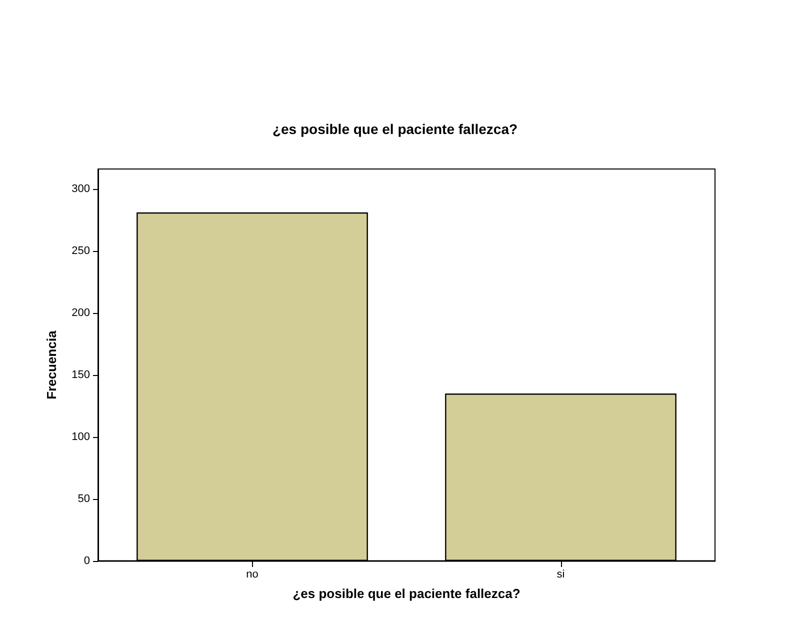  What do you see at coordinates (252, 574) in the screenshot?
I see `x-tick-label: no` at bounding box center [252, 574].